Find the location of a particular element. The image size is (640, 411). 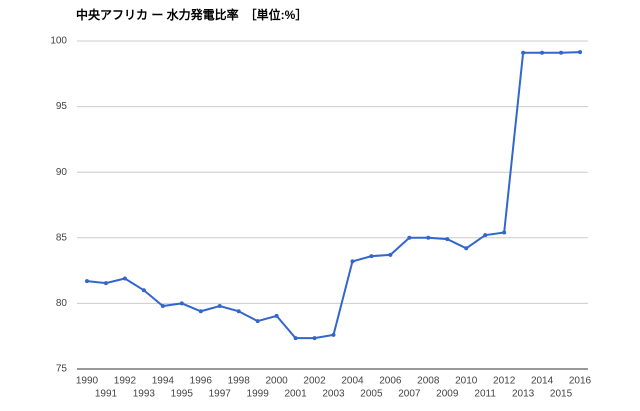

x-tick-label: 2006 is located at coordinates (390, 381).